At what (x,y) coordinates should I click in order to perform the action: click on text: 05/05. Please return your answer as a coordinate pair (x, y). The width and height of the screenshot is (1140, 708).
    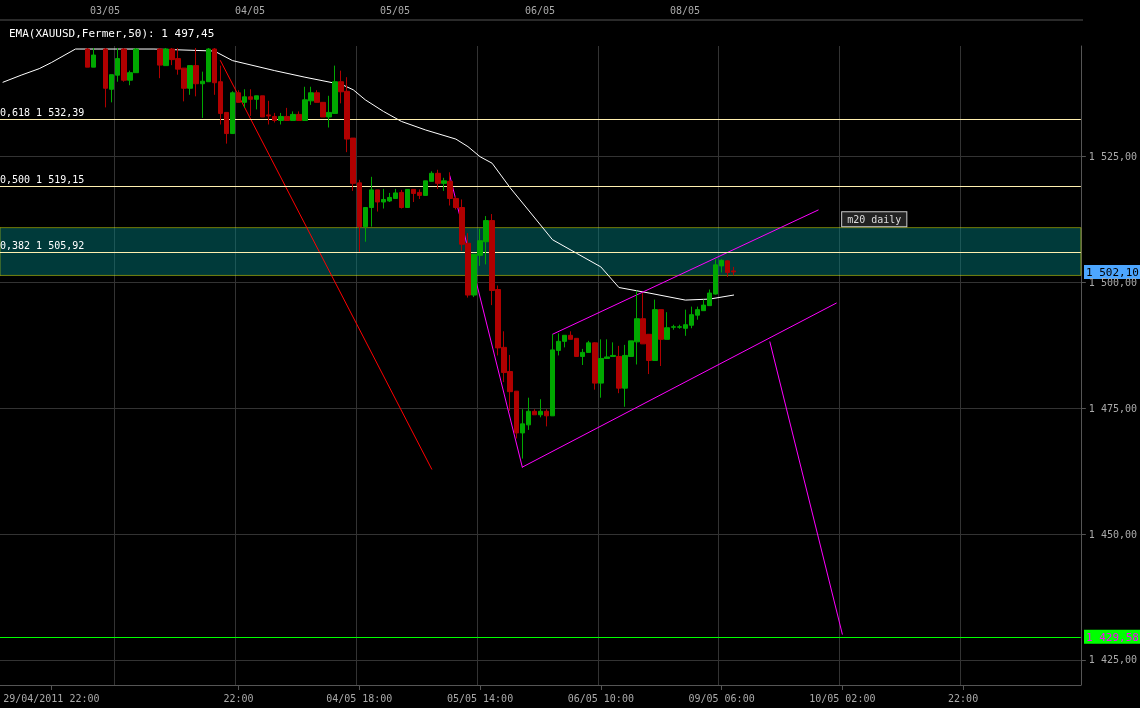
    Looking at the image, I should click on (395, 10).